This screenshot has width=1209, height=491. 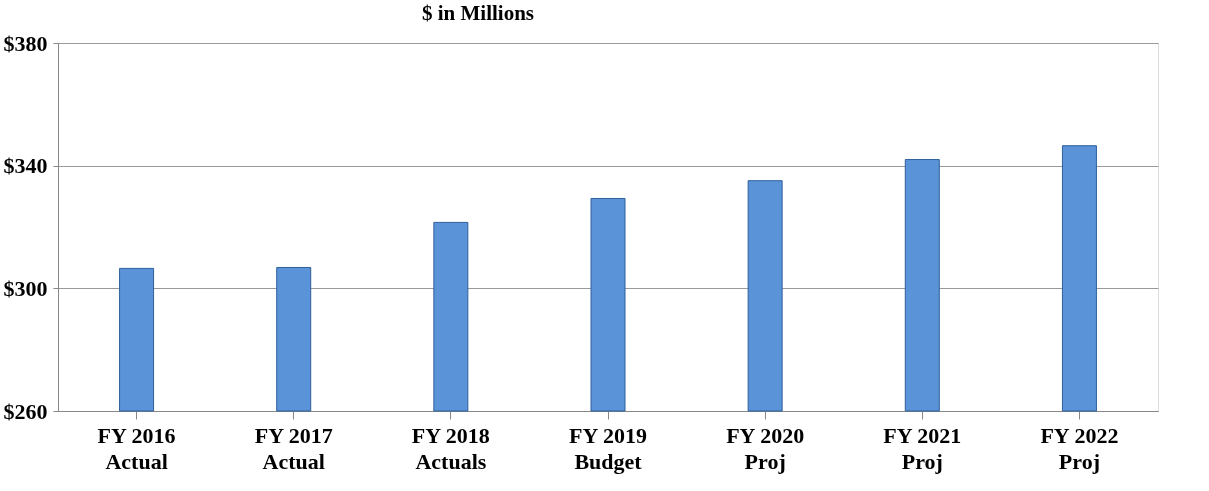 I want to click on x-tick-label: FY 2022 Proj, so click(x=1079, y=448).